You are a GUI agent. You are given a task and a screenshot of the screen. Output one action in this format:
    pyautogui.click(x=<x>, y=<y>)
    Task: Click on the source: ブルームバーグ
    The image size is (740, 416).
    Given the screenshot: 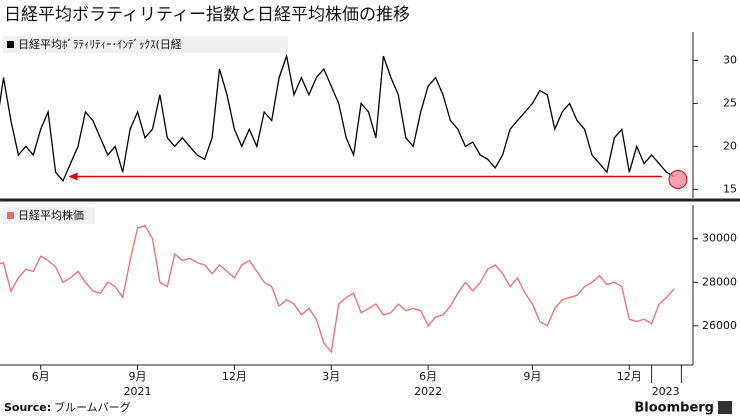 What is the action you would take?
    pyautogui.click(x=92, y=407)
    